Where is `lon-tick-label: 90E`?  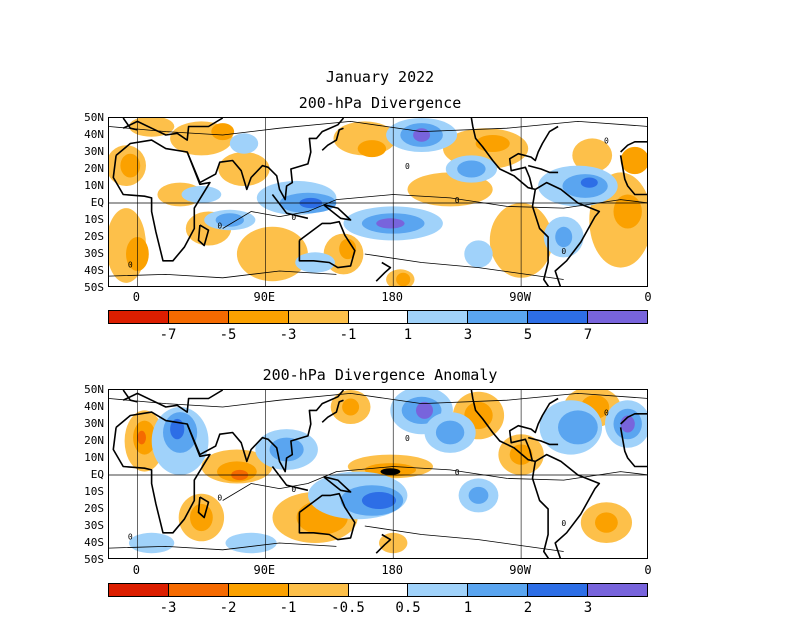 lon-tick-label: 90E is located at coordinates (264, 570).